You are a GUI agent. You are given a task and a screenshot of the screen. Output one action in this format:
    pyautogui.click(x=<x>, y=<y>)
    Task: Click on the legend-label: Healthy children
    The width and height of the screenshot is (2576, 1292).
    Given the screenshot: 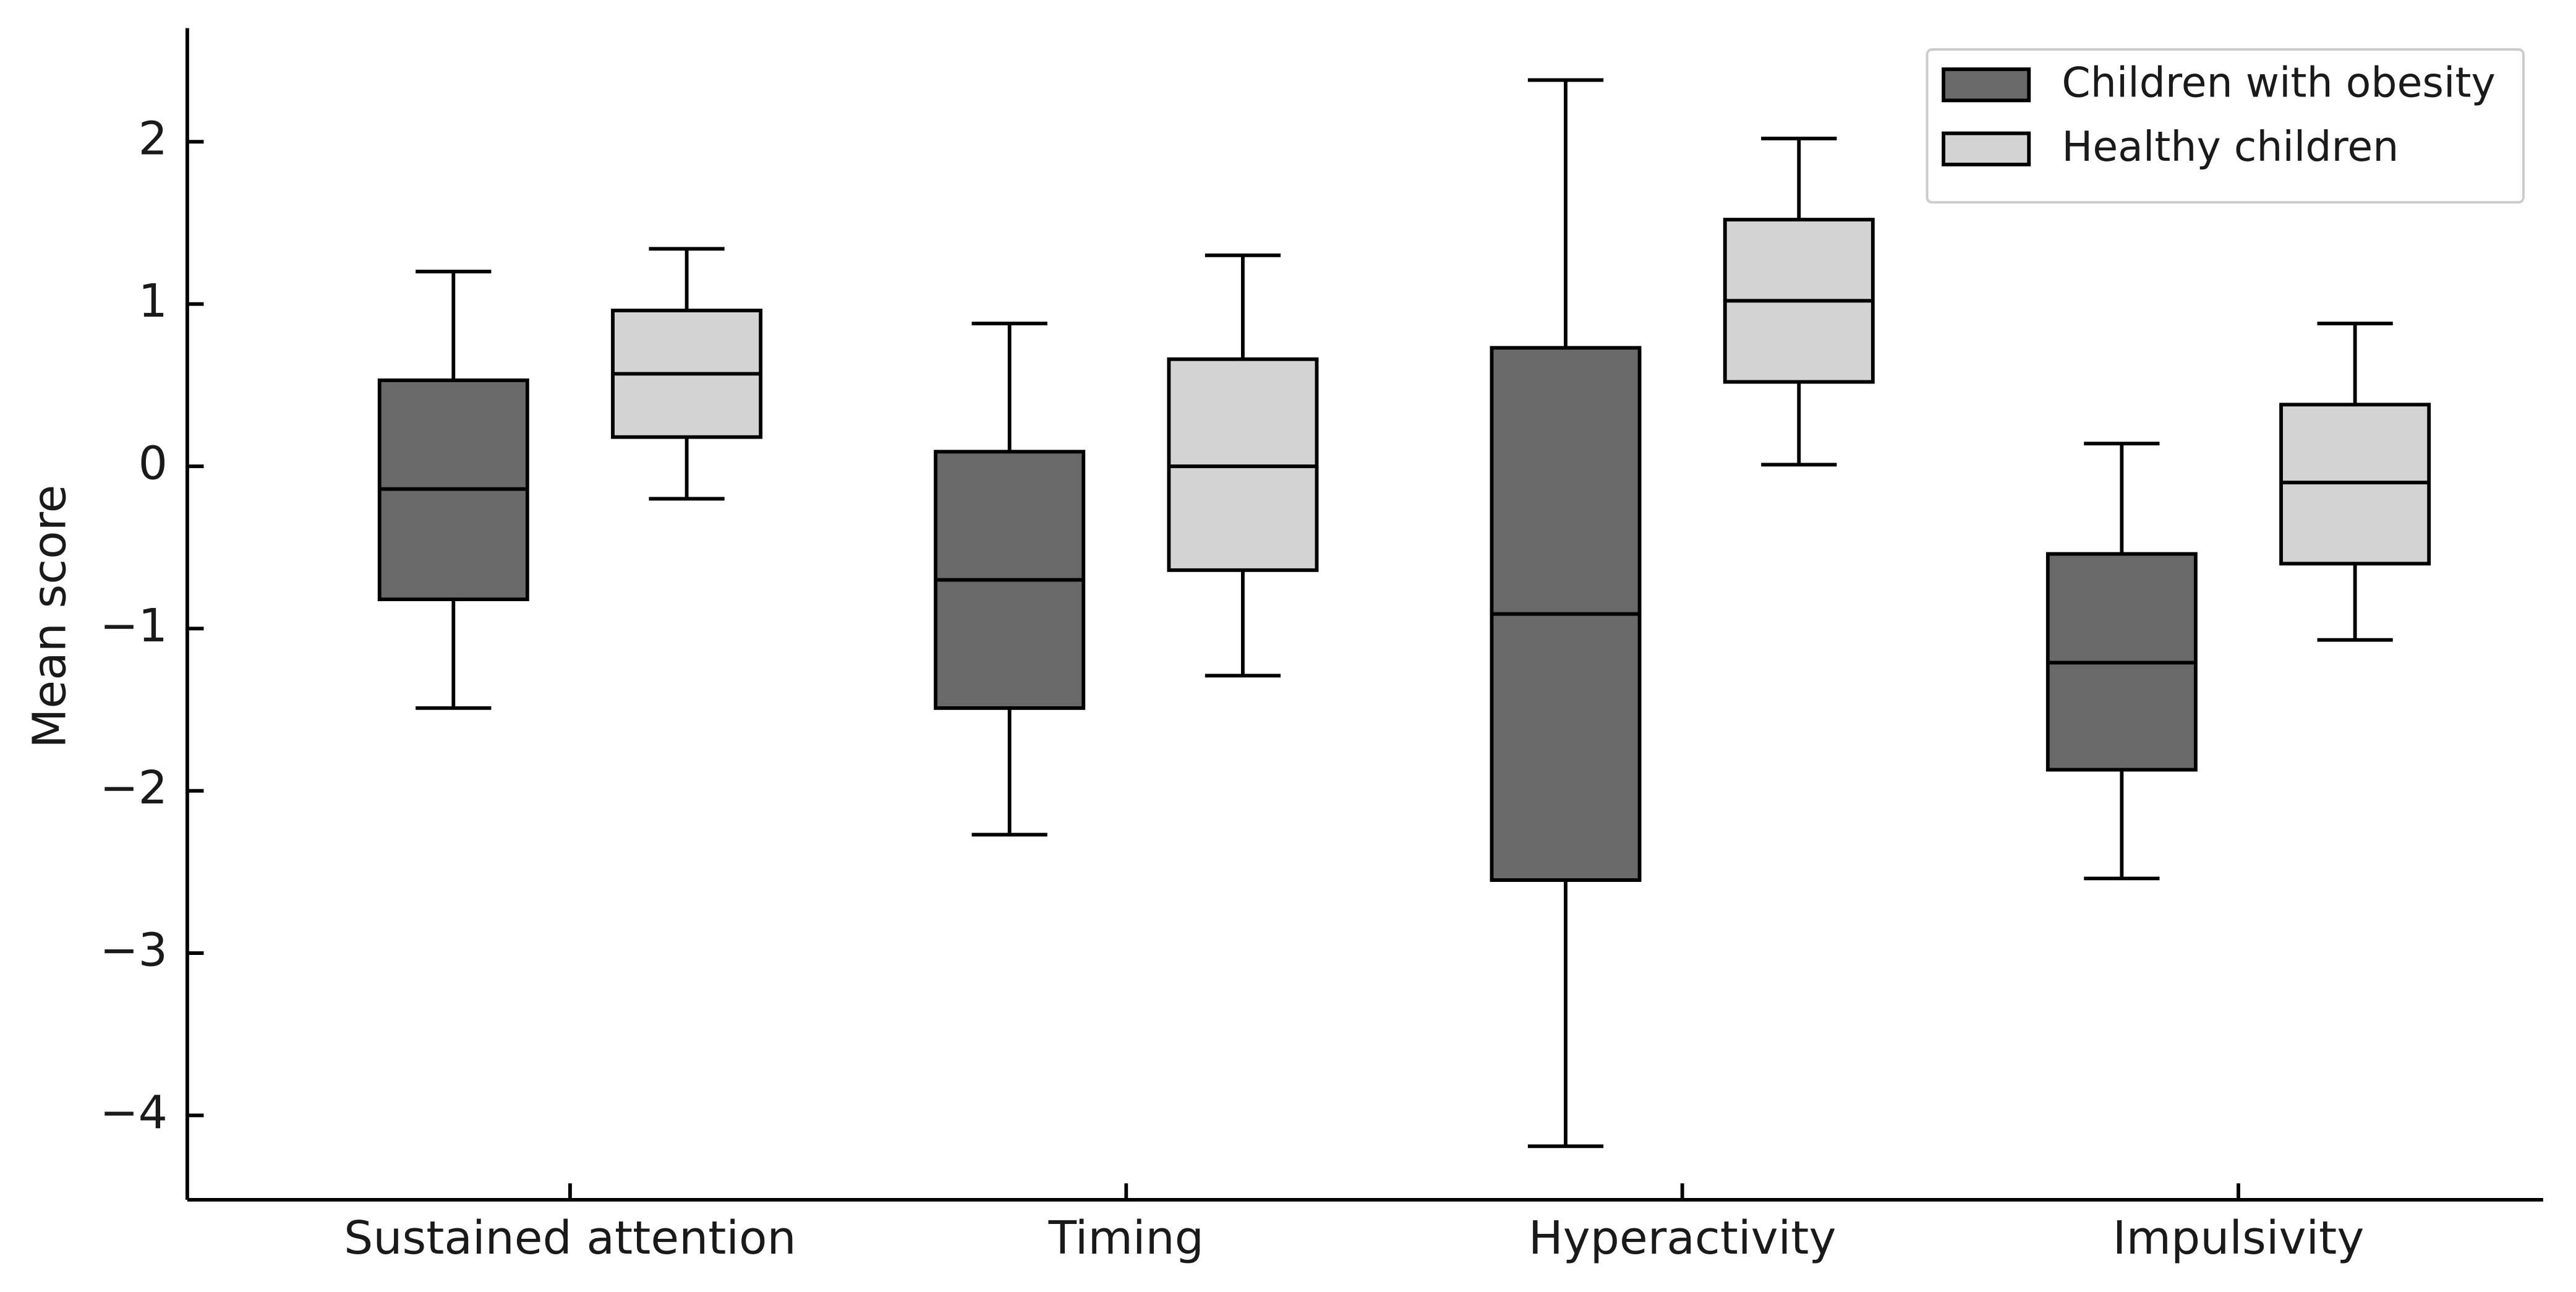 What is the action you would take?
    pyautogui.click(x=2230, y=147)
    